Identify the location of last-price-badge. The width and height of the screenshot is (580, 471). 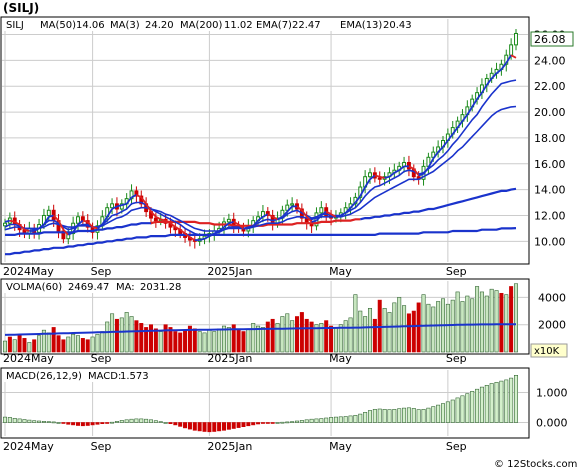
(552, 39).